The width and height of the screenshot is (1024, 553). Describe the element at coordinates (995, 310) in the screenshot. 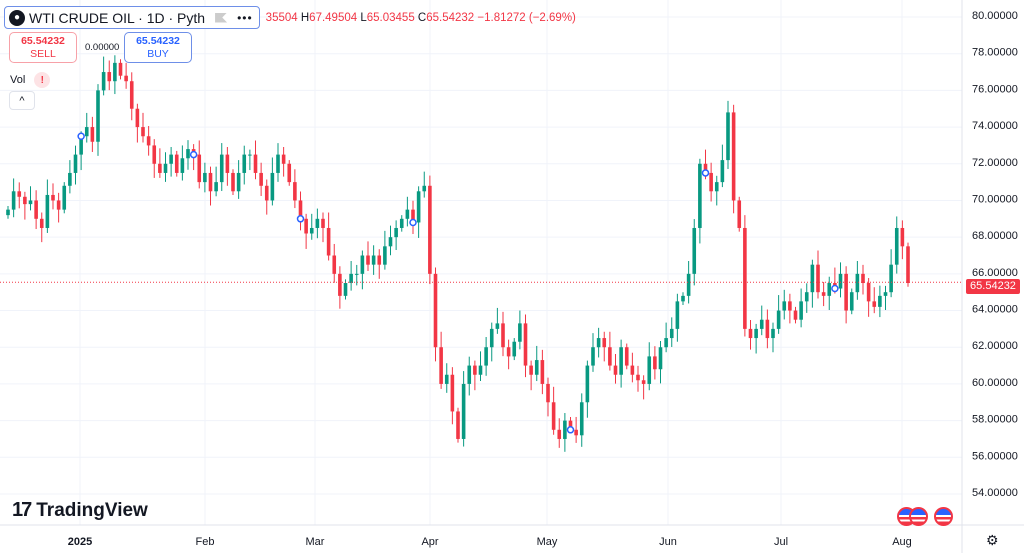

I see `y-tick-label: 64.00000` at that location.